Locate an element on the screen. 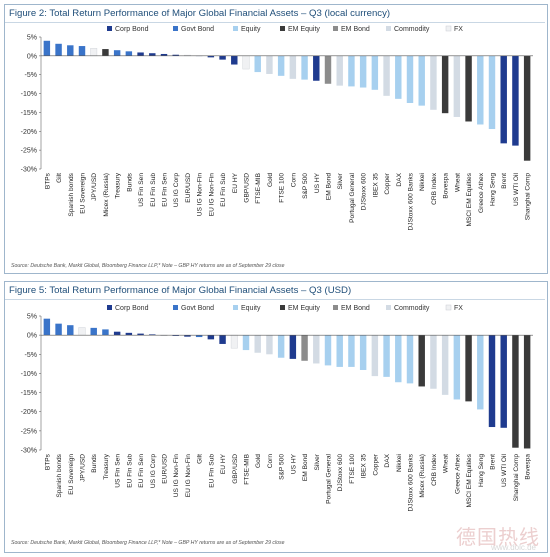 The image size is (550, 557). x-tick-label: S&P 500 is located at coordinates (305, 186).